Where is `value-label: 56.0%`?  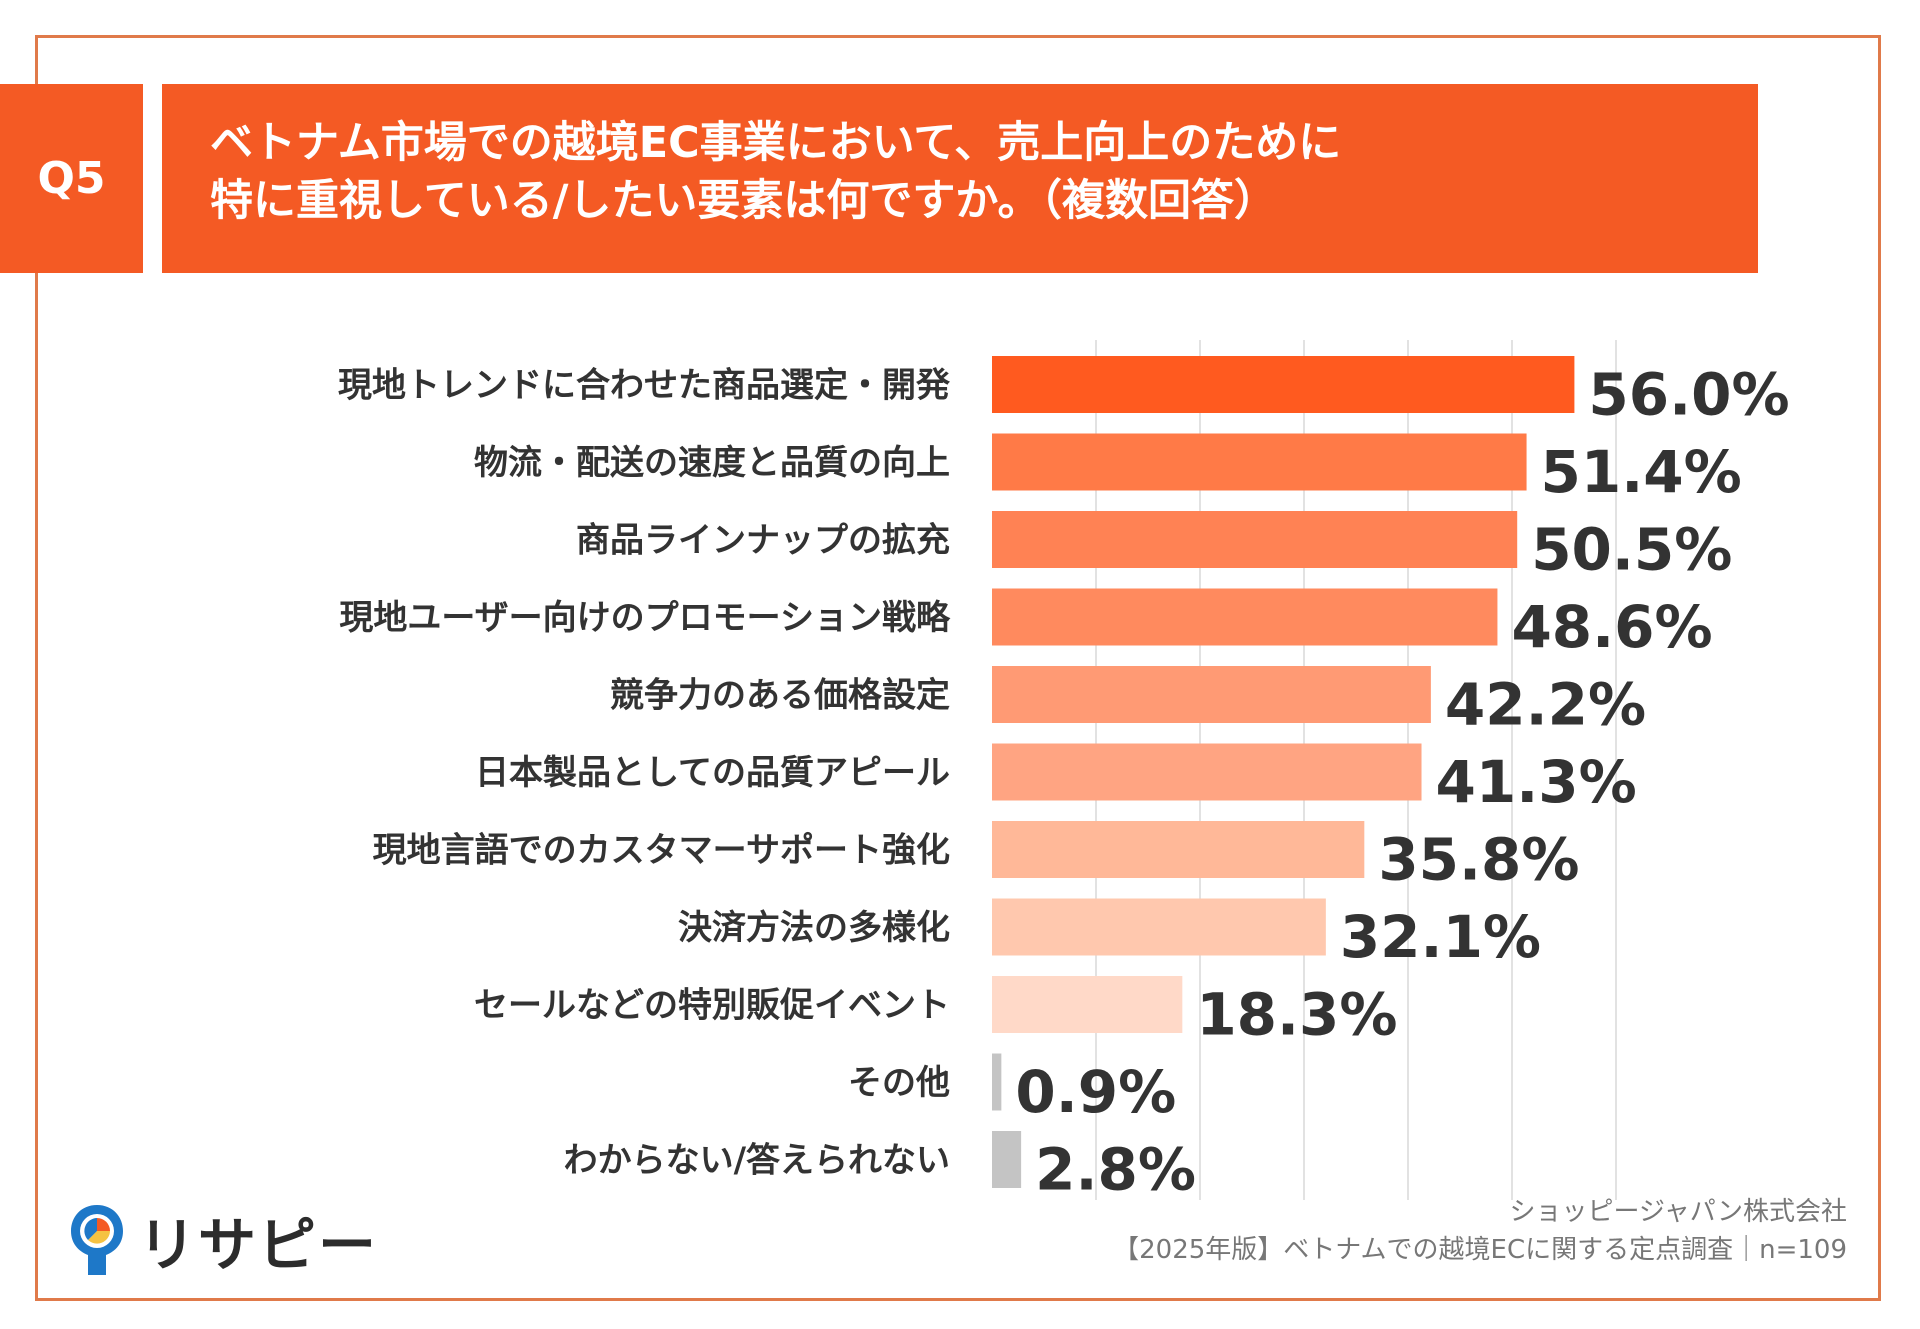
value-label: 56.0% is located at coordinates (1688, 395).